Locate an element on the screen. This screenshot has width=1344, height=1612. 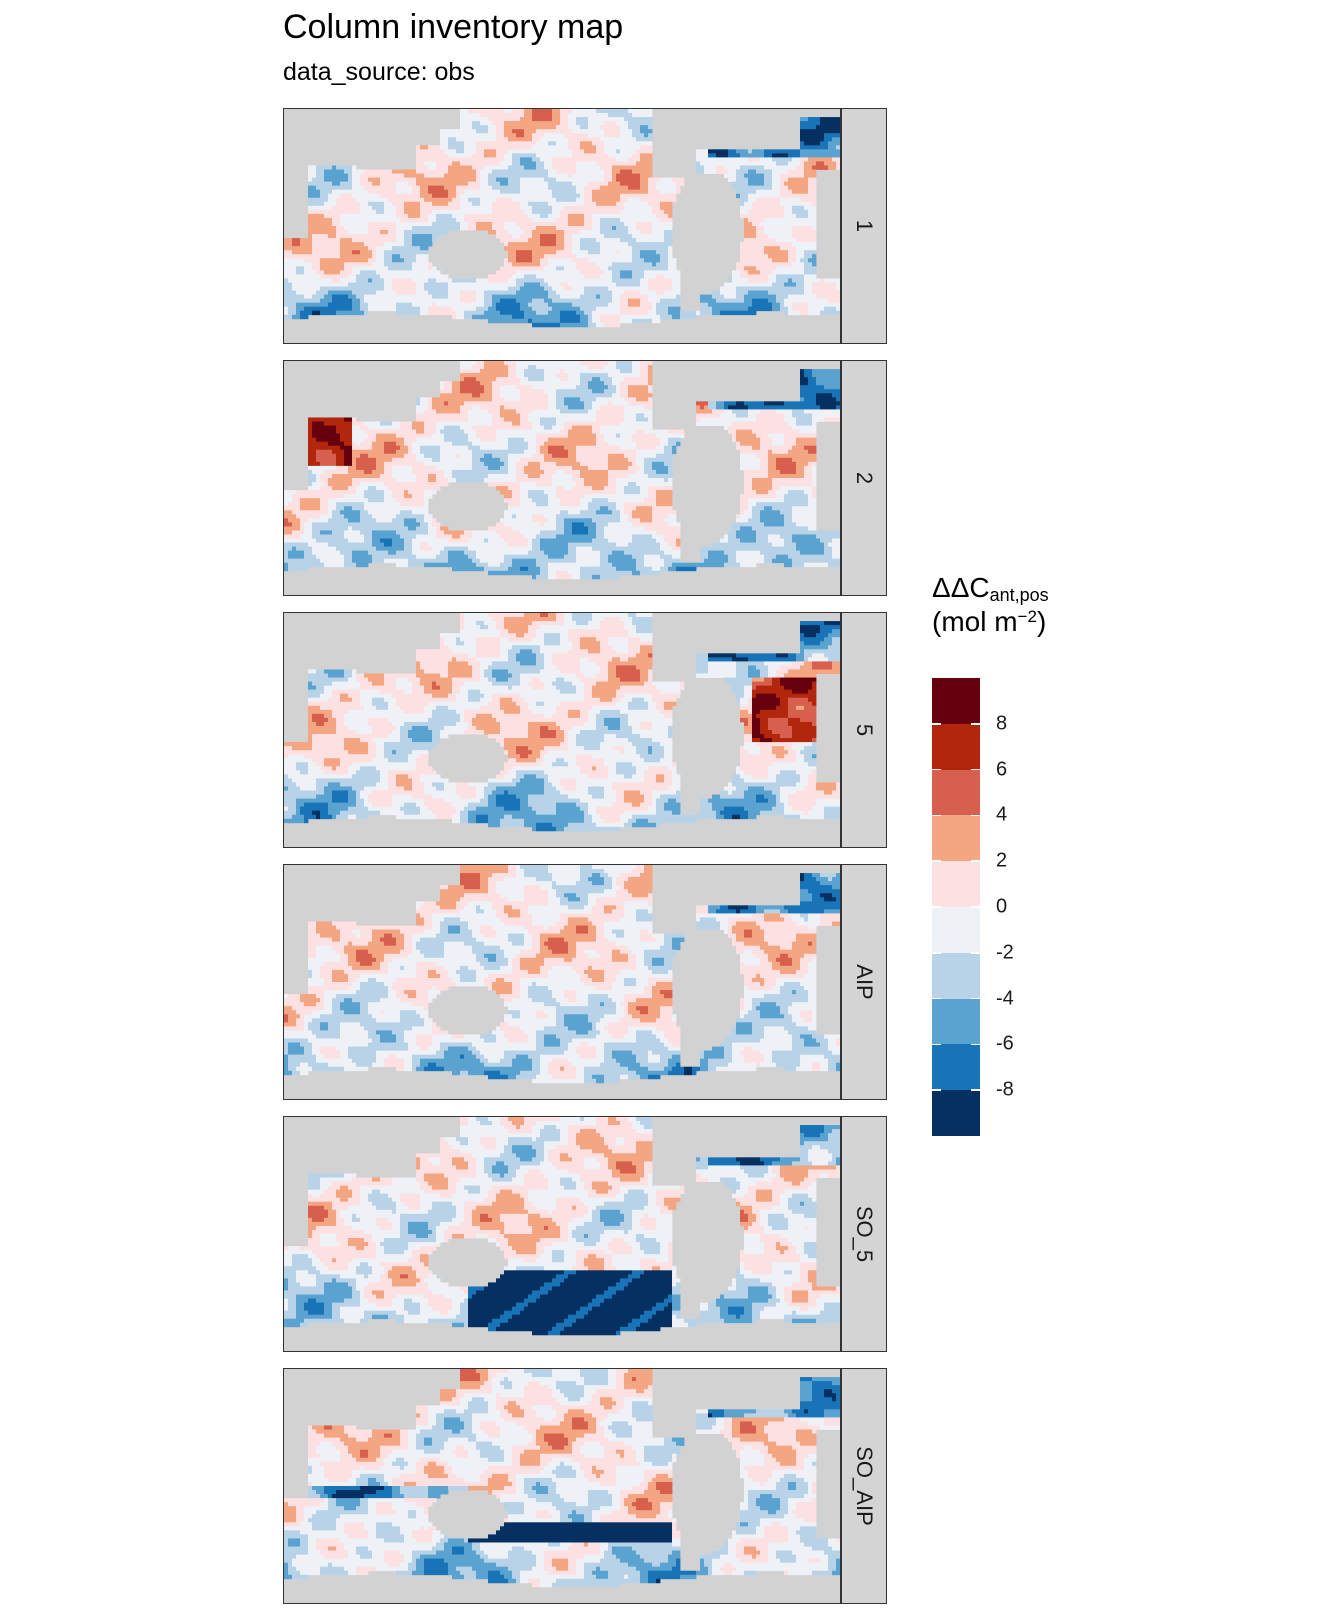
legend-colorbar is located at coordinates (956, 907).